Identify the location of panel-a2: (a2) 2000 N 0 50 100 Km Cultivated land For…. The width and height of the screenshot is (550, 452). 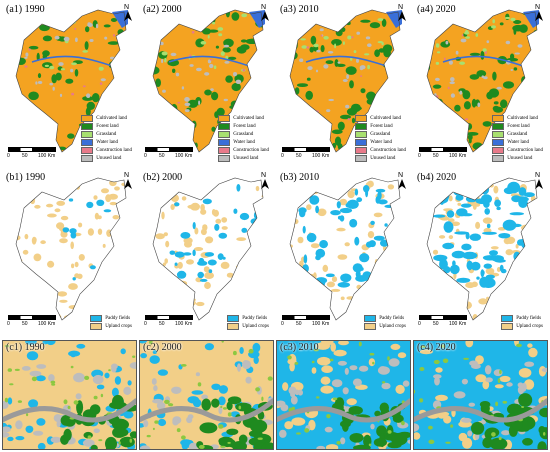
(206, 84).